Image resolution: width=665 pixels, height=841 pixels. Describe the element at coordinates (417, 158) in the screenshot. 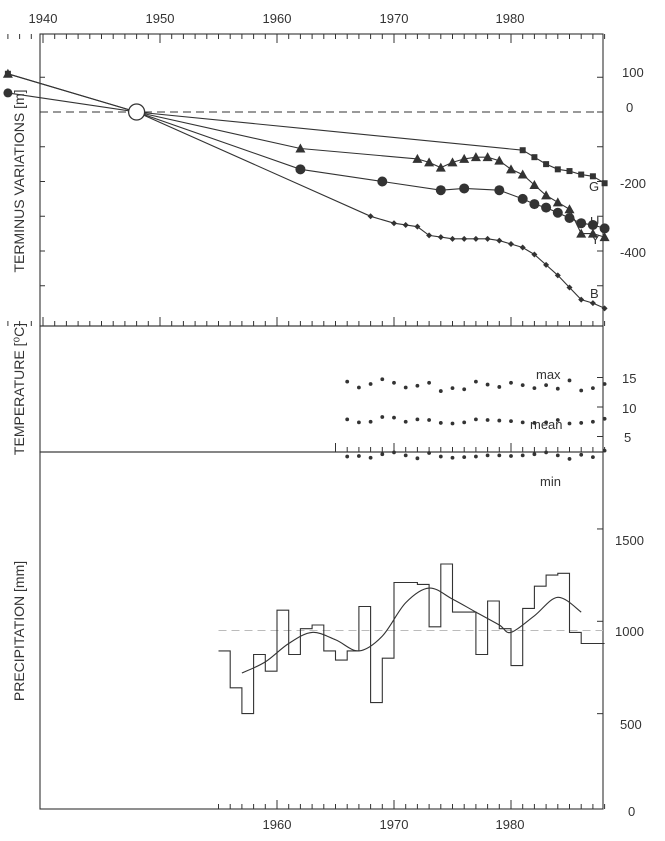

I see `marker-y-1972` at that location.